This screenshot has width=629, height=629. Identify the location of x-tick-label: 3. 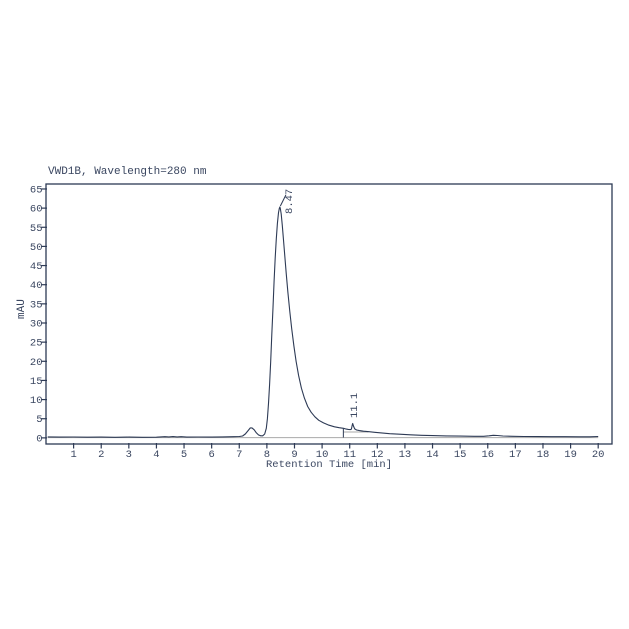
(129, 455).